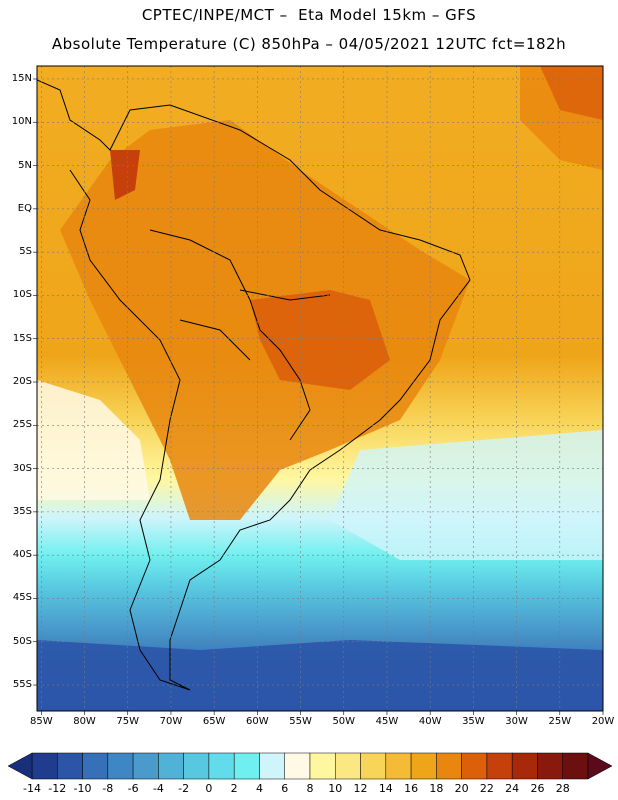 Image resolution: width=618 pixels, height=800 pixels. What do you see at coordinates (335, 788) in the screenshot?
I see `colorbar-label: 10` at bounding box center [335, 788].